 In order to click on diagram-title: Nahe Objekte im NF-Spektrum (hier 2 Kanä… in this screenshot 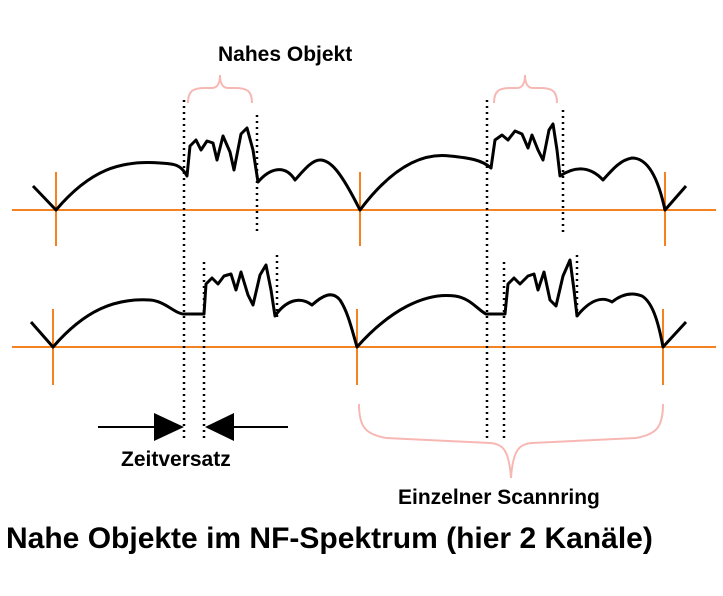, I will do `click(329, 538)`.